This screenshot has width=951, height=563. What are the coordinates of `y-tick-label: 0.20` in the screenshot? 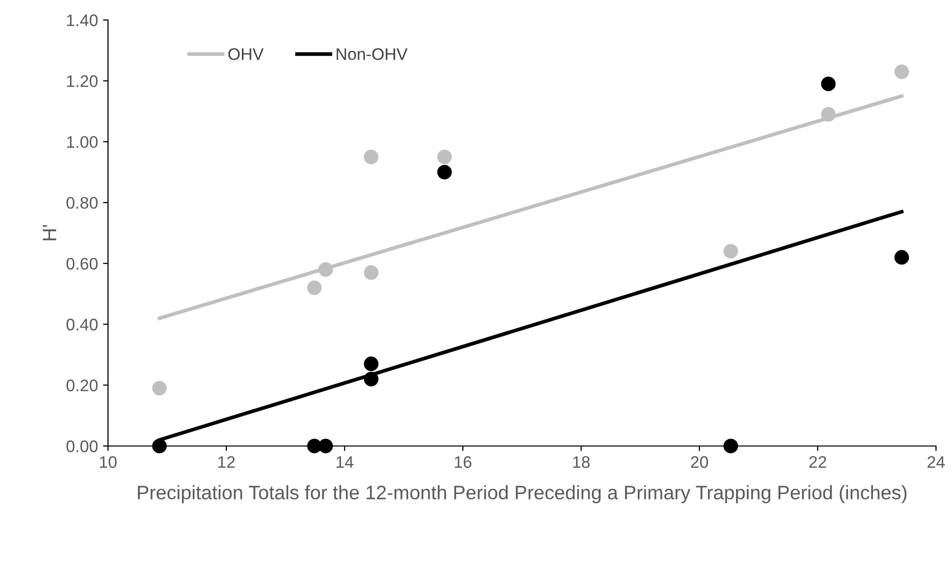 It's located at (82, 386).